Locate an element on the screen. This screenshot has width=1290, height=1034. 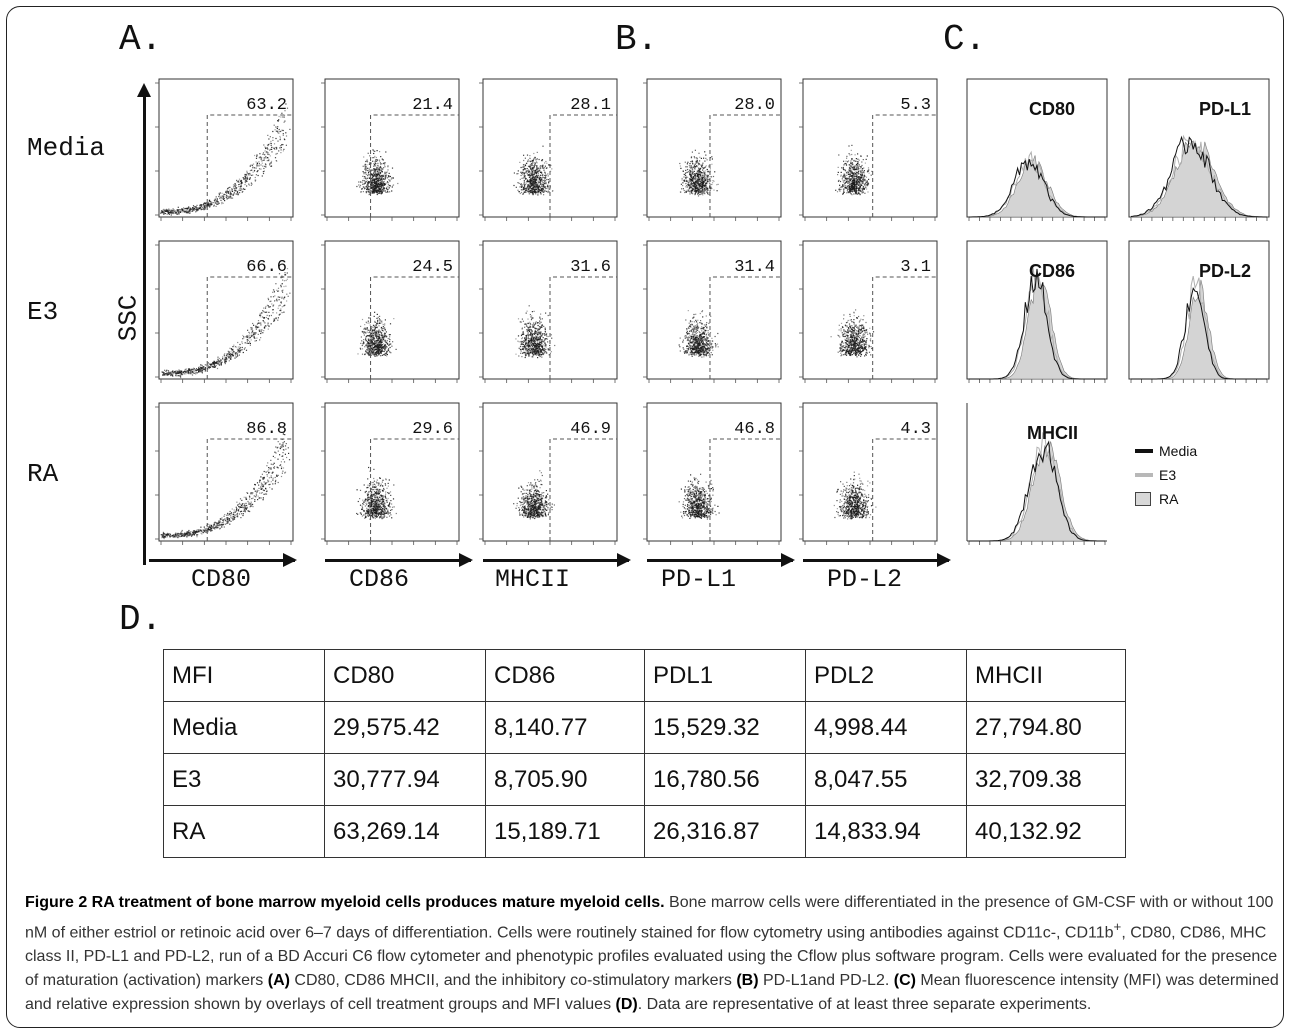
gate-value: 28.0 is located at coordinates (754, 105).